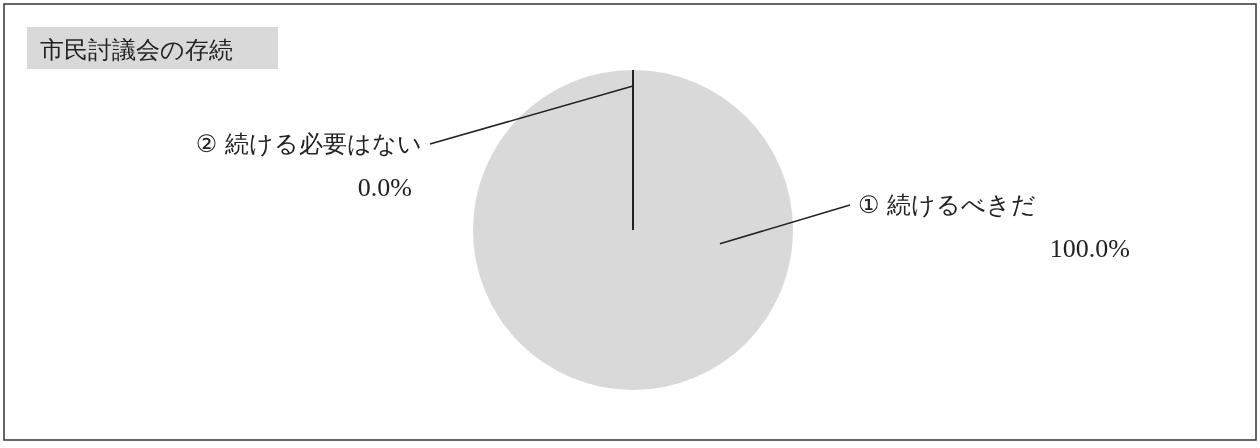  I want to click on slice-label: ① 続けるべきだ, so click(947, 205).